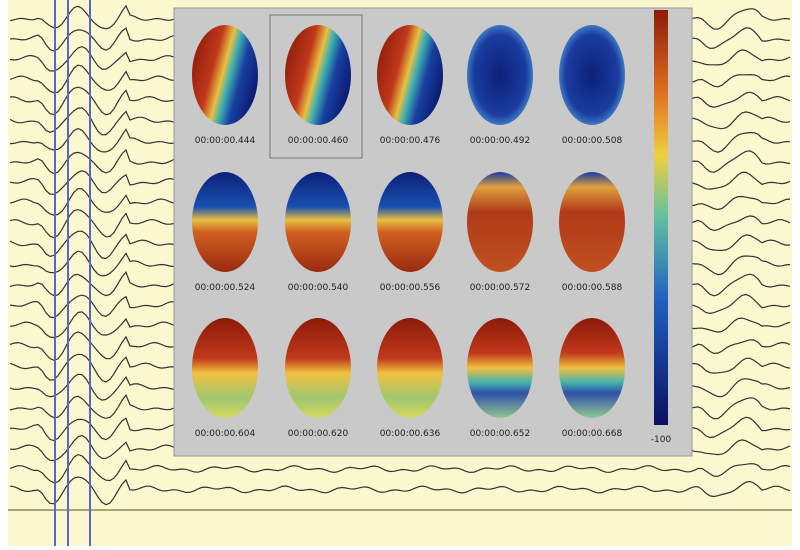 This screenshot has height=550, width=800. Describe the element at coordinates (592, 434) in the screenshot. I see `map-time: 00:00:00.668` at that location.